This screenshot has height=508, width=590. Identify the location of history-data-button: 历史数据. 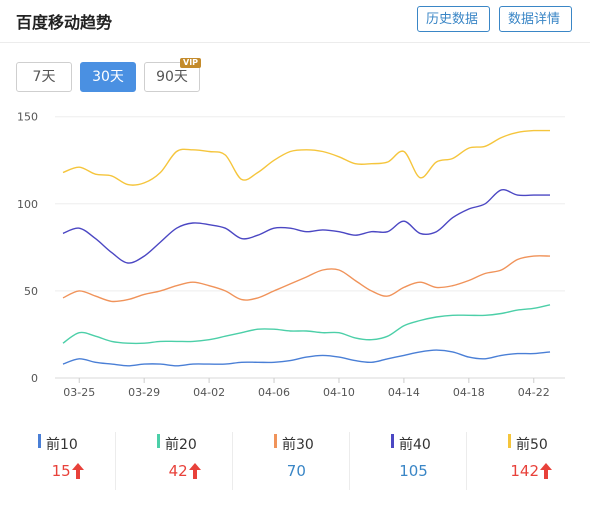
(453, 19).